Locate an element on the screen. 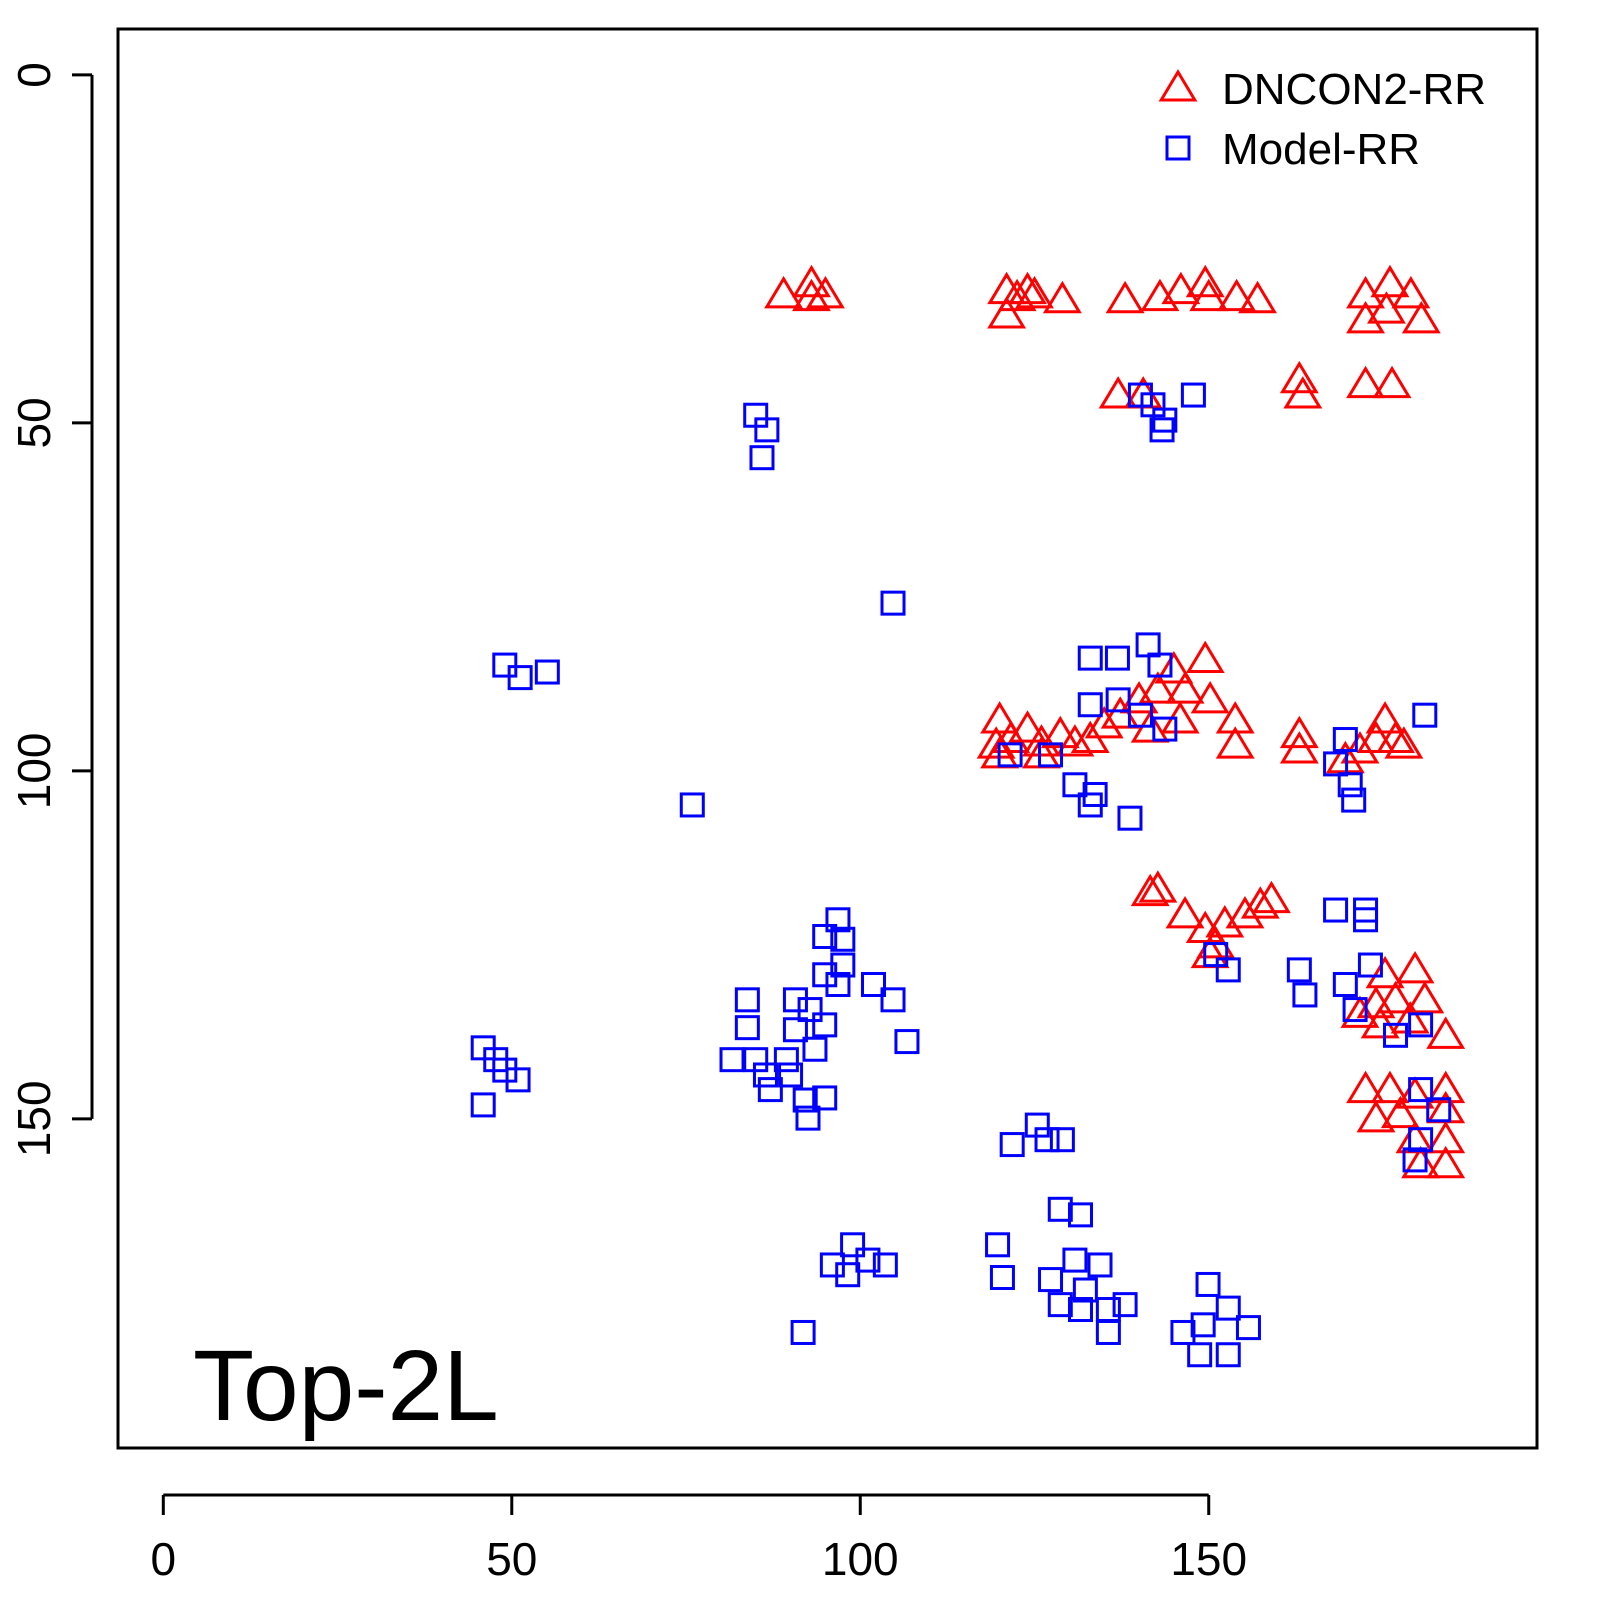 Image resolution: width=1600 pixels, height=1600 pixels. legend-label: DNCON2-RR is located at coordinates (1354, 89).